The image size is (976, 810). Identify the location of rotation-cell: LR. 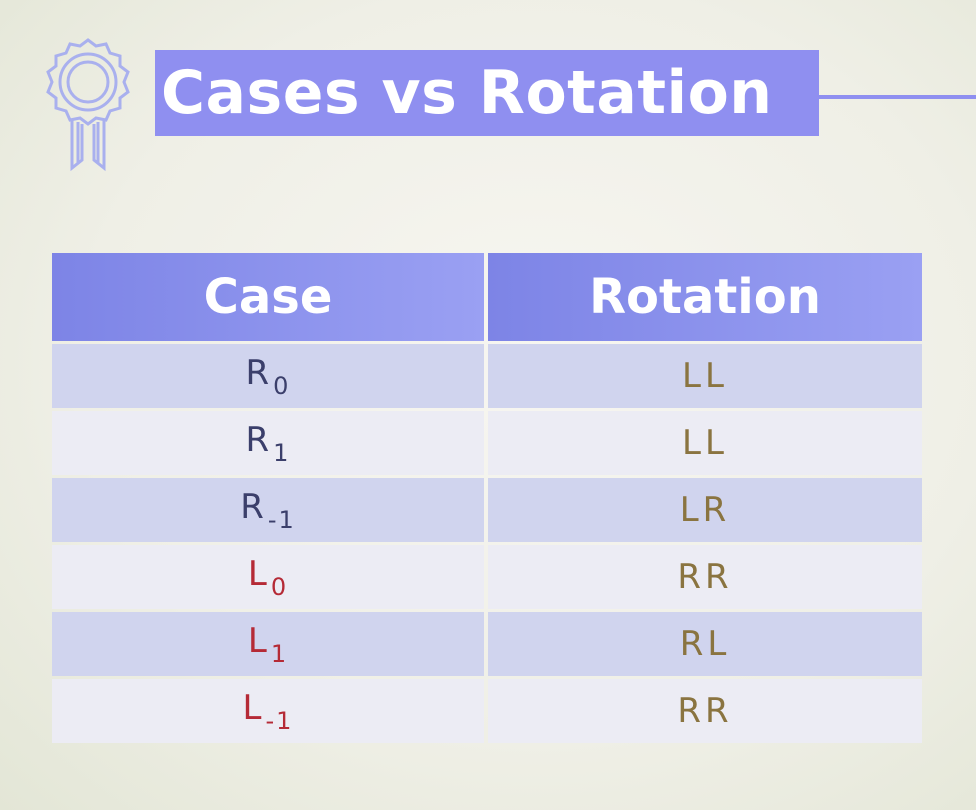
(705, 510).